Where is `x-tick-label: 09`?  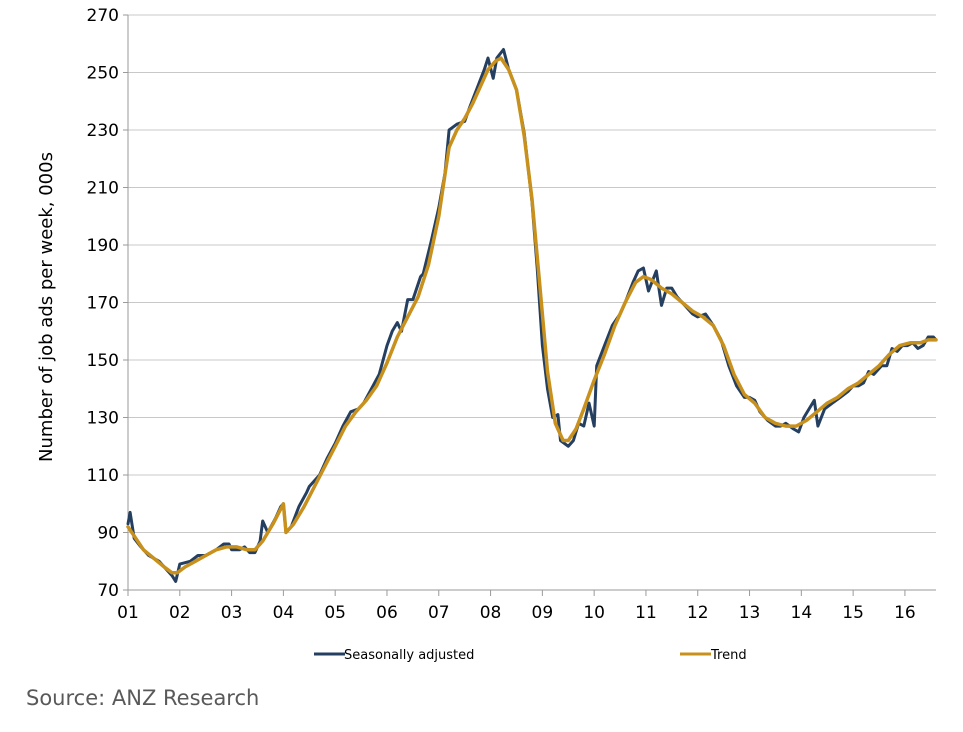 x-tick-label: 09 is located at coordinates (543, 613).